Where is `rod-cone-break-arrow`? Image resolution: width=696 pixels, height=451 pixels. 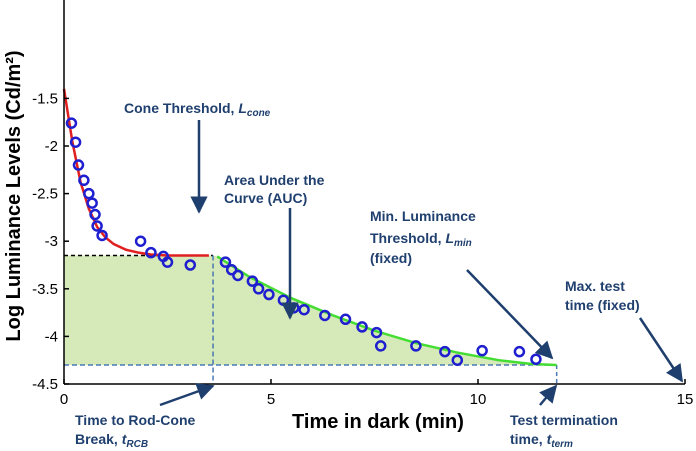 rod-cone-break-arrow is located at coordinates (187, 395).